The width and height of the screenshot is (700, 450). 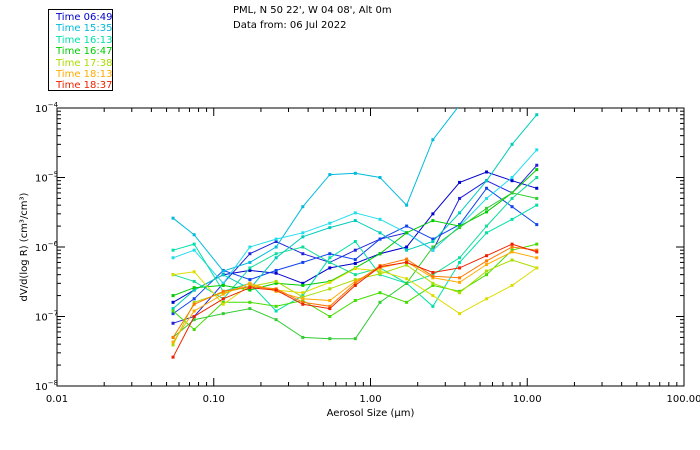 I want to click on date-header: Data from: 06 Jul 2022, so click(x=290, y=25).